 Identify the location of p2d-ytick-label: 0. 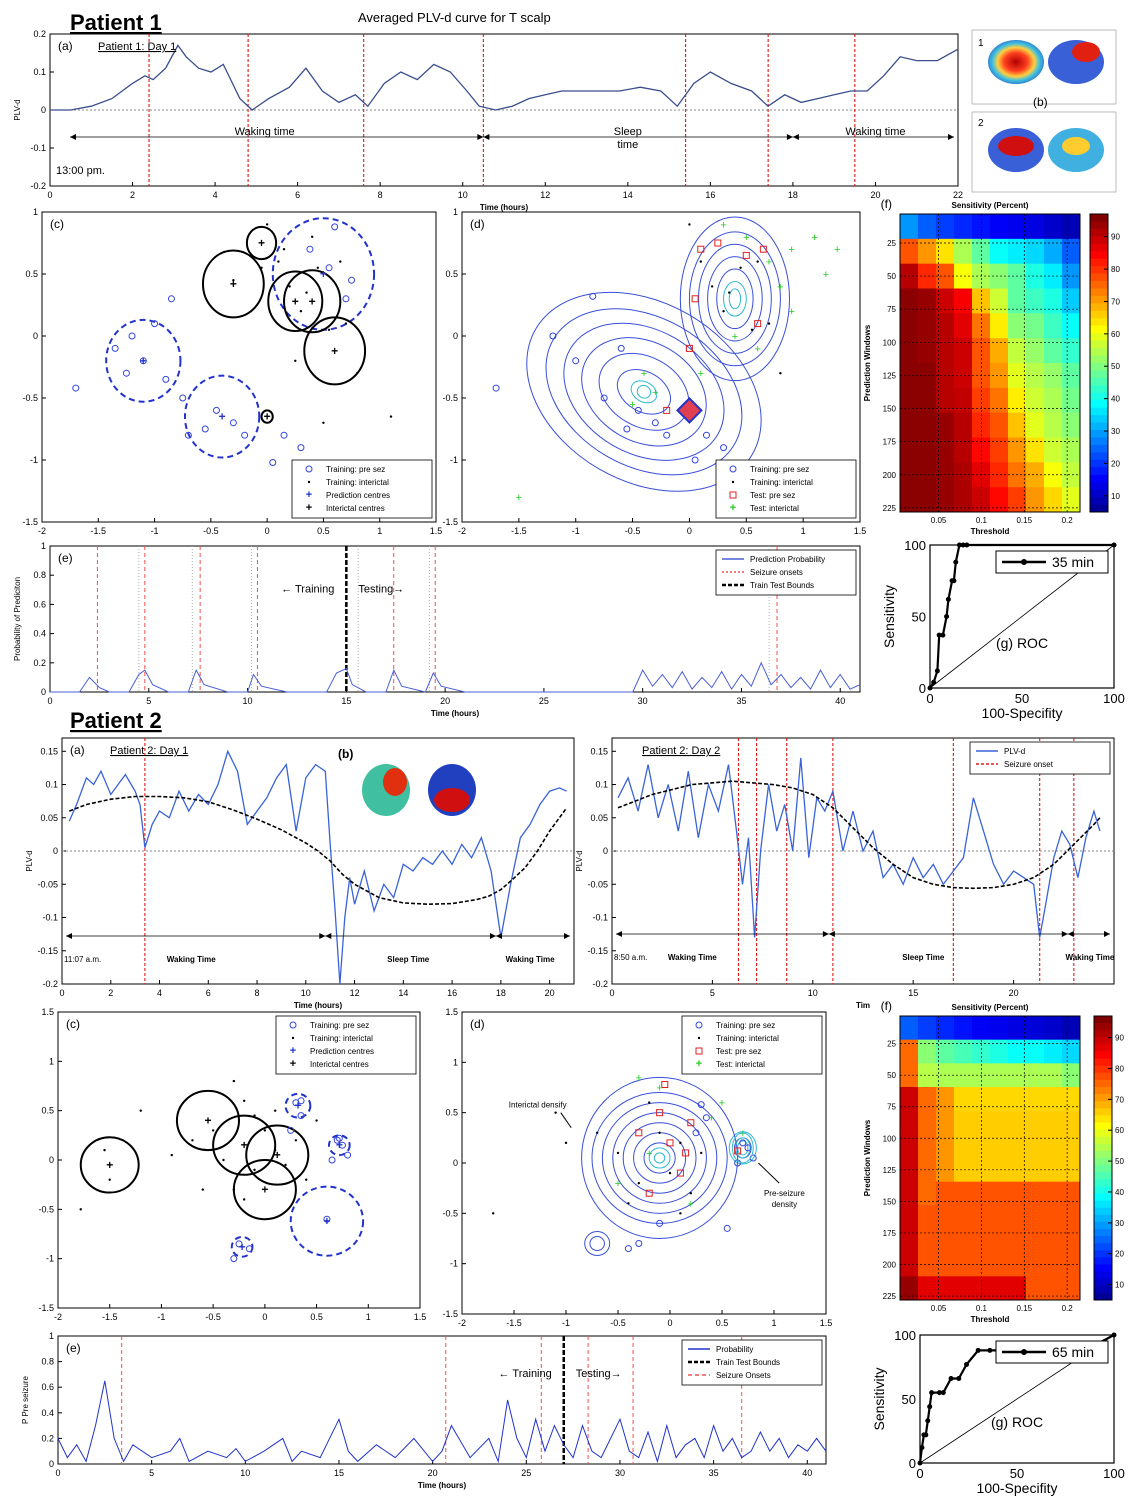
(455, 1163).